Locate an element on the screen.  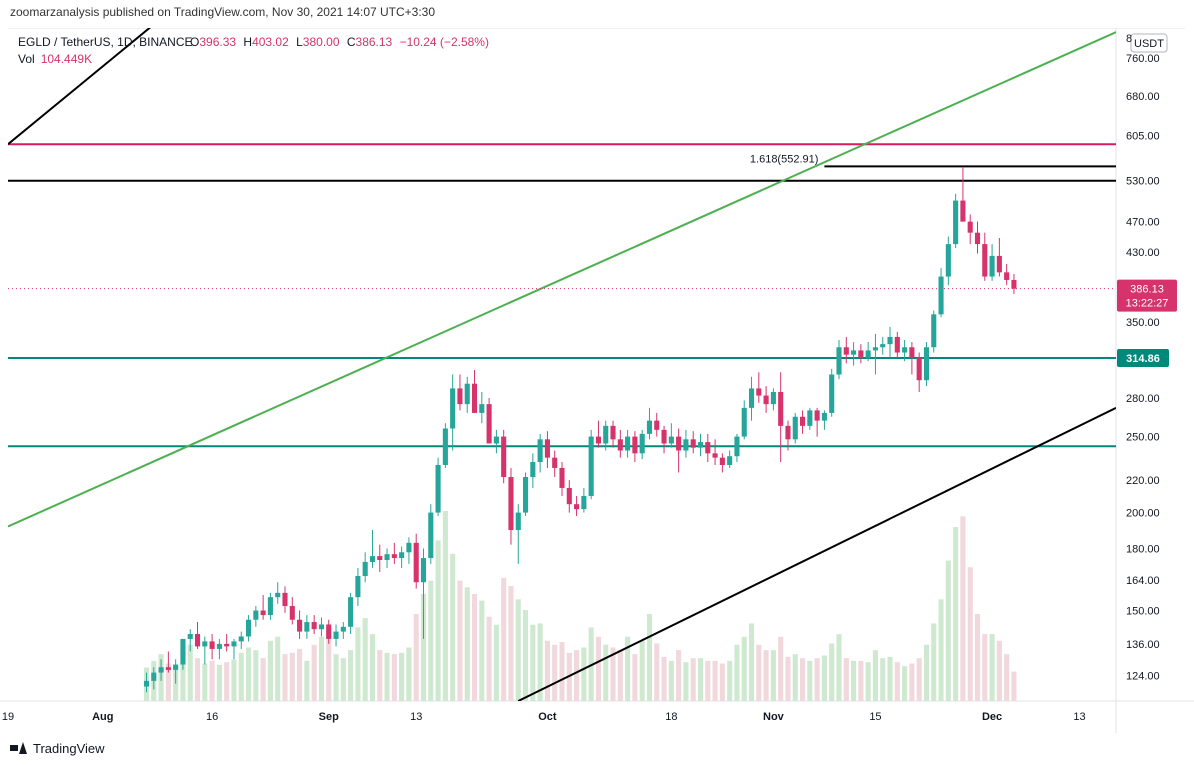
time-tick-label: 18 is located at coordinates (671, 717).